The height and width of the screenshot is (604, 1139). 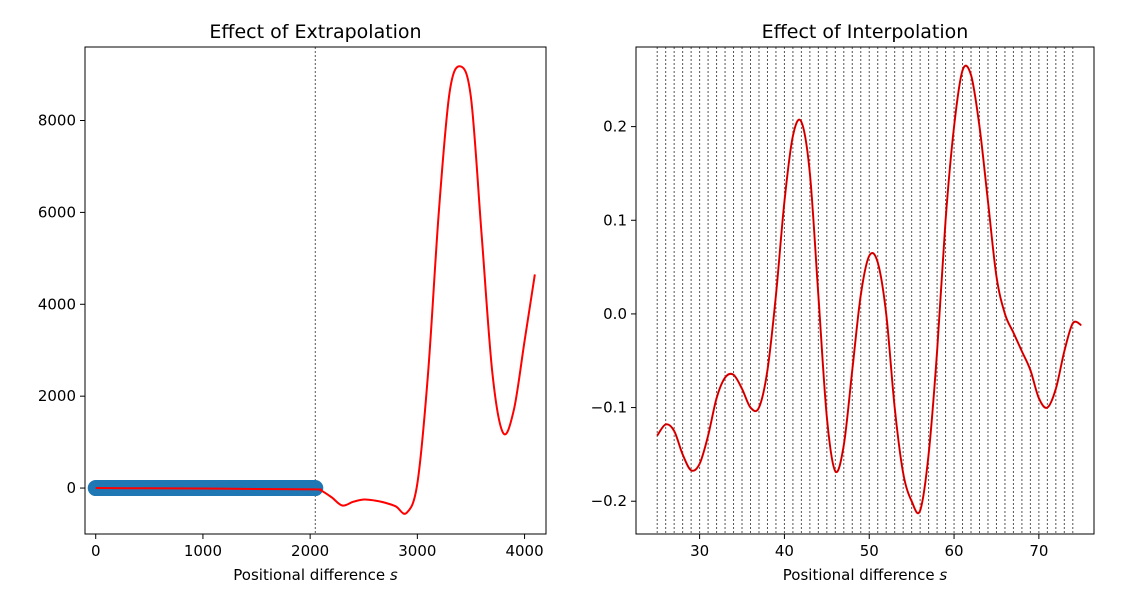 I want to click on x-tick-label-1: 1000, so click(x=203, y=551).